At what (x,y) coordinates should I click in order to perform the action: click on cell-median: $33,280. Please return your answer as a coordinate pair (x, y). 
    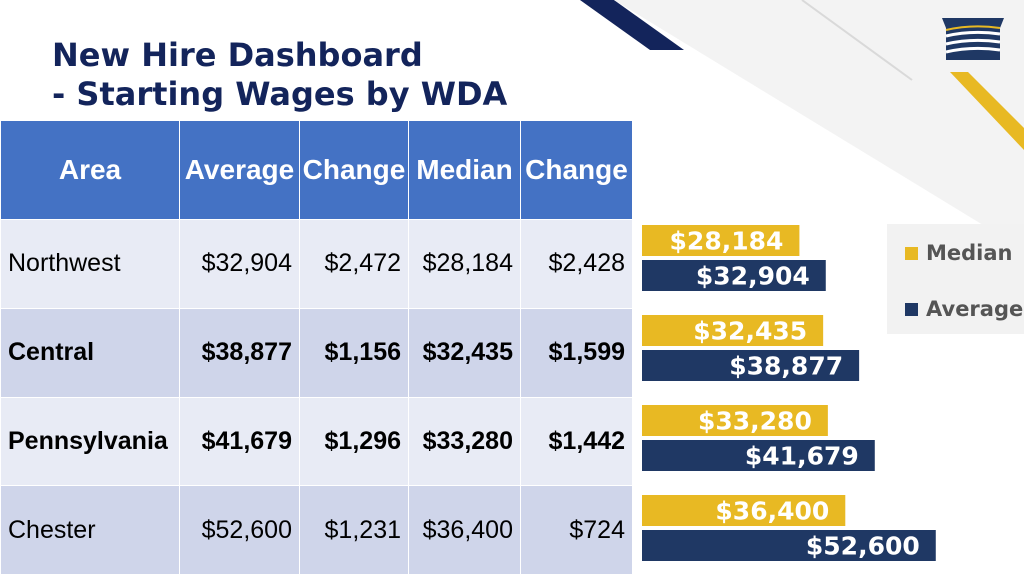
    Looking at the image, I should click on (464, 441).